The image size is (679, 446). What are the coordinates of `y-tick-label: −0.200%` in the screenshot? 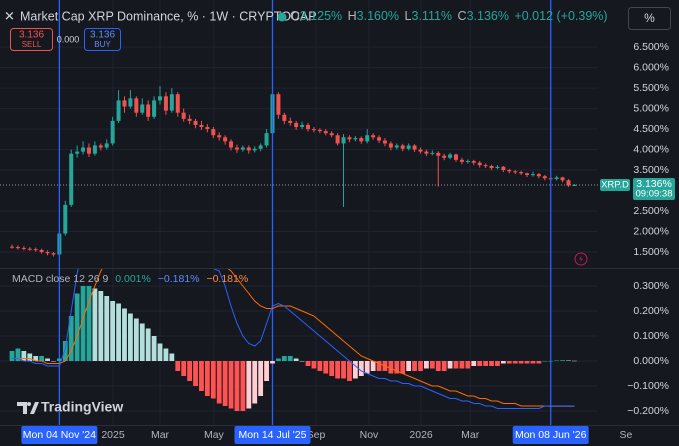 It's located at (648, 411).